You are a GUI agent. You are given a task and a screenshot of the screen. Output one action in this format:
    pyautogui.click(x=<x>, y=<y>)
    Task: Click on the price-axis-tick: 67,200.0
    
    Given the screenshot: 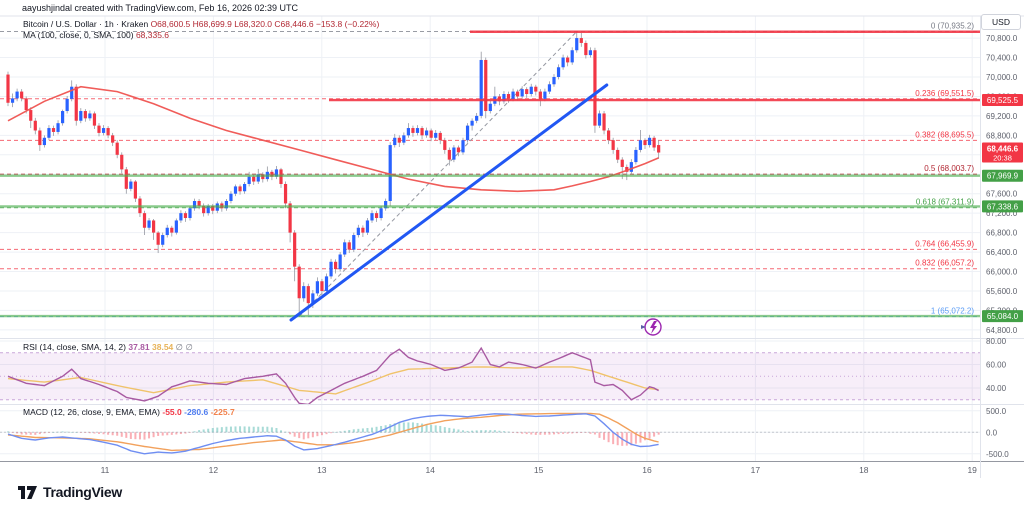 What is the action you would take?
    pyautogui.click(x=1002, y=213)
    